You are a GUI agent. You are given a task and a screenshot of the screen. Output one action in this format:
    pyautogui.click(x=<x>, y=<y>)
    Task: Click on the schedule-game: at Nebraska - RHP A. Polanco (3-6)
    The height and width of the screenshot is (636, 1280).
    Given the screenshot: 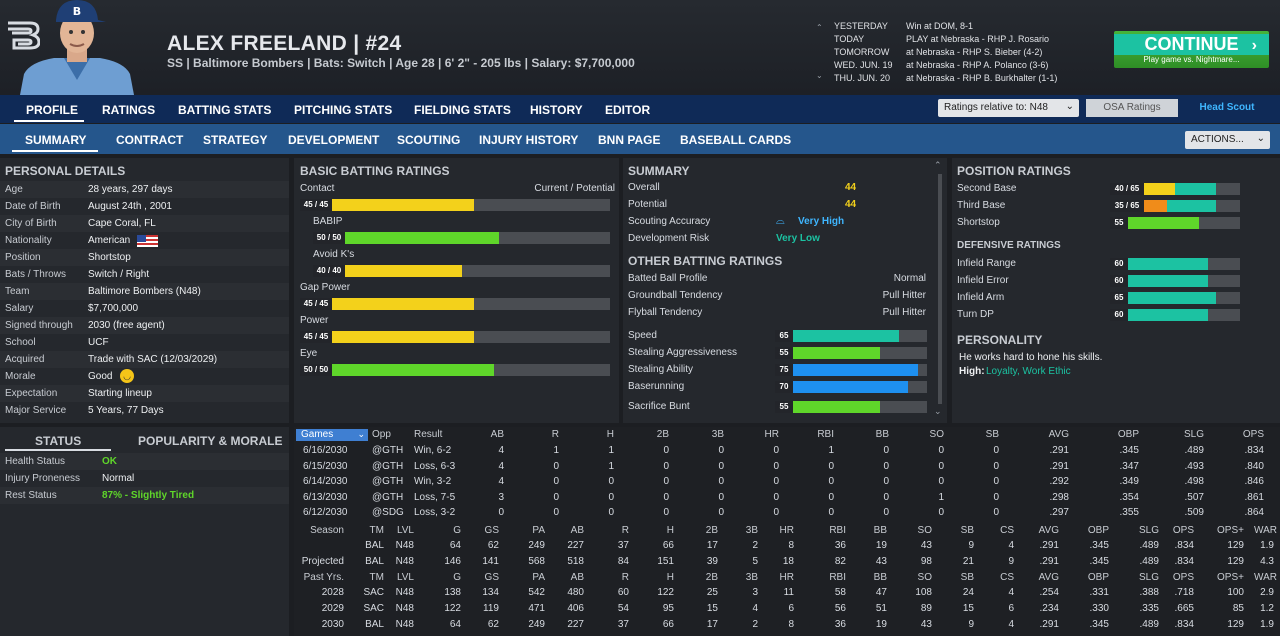 What is the action you would take?
    pyautogui.click(x=977, y=65)
    